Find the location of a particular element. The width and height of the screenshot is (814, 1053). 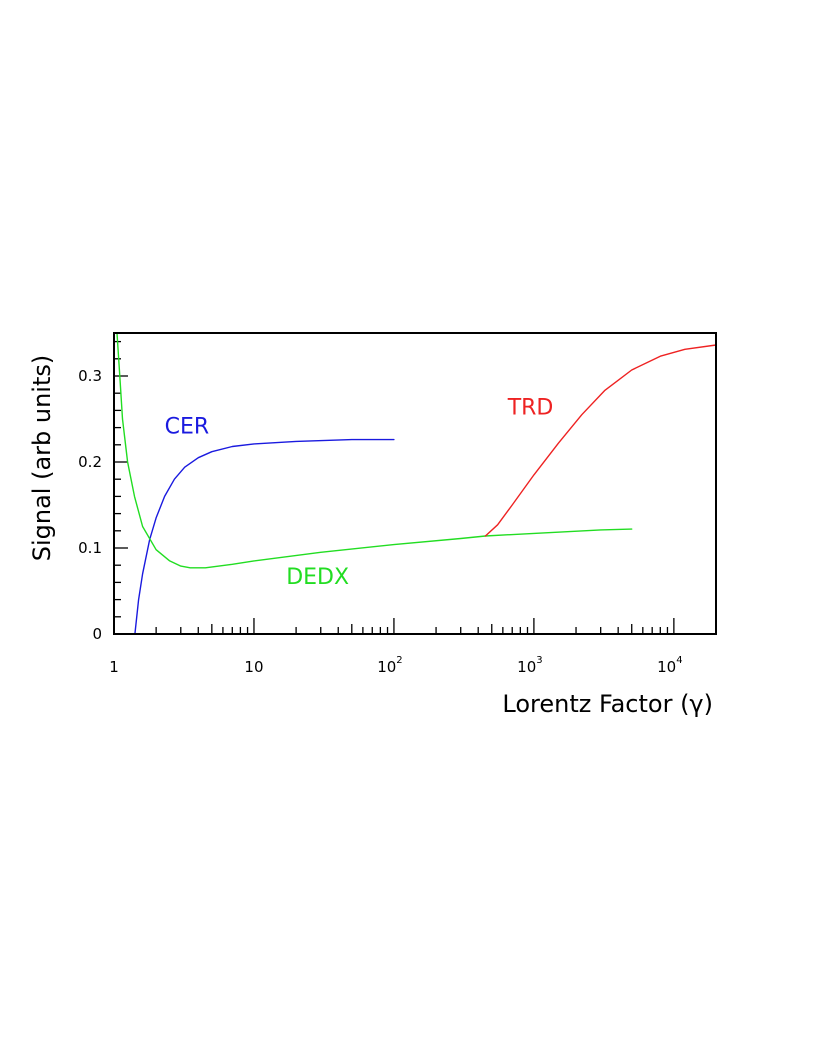

y-tick-label: 0 is located at coordinates (97, 634).